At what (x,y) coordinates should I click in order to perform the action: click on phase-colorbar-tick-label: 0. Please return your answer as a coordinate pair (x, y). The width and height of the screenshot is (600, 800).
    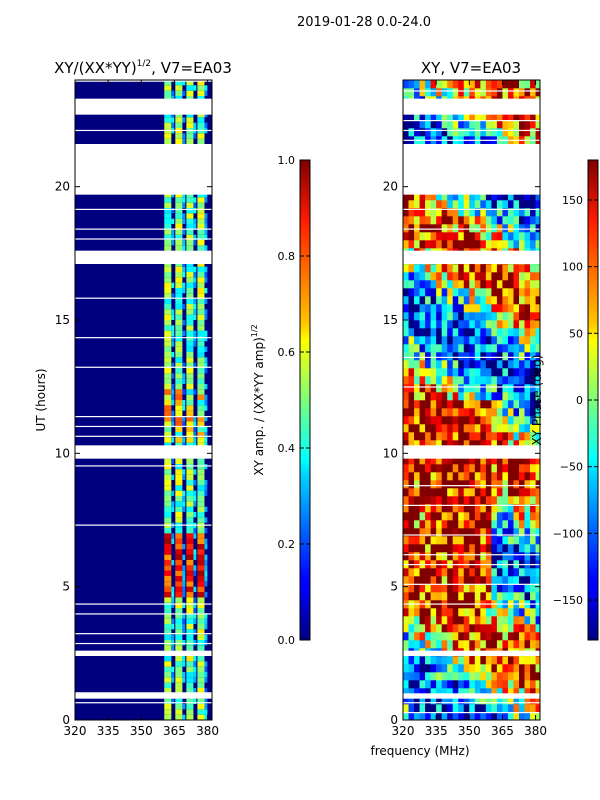
    Looking at the image, I should click on (579, 400).